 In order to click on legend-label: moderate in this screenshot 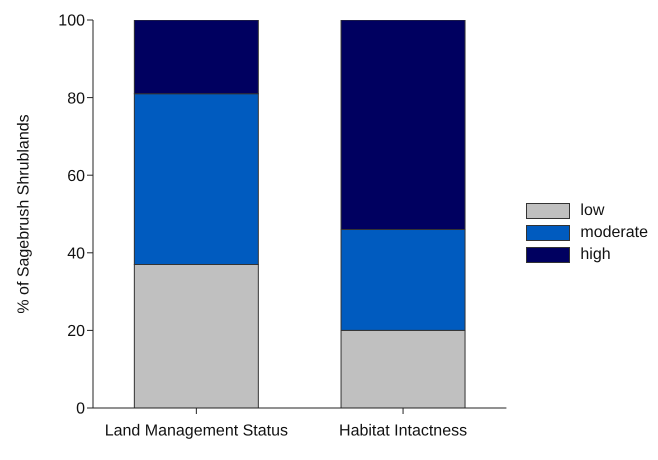, I will do `click(614, 233)`.